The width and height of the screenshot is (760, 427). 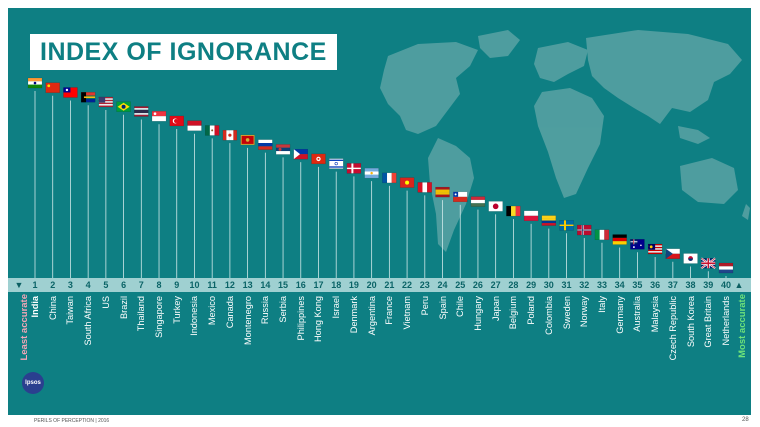 What do you see at coordinates (495, 206) in the screenshot?
I see `japan-flag-icon` at bounding box center [495, 206].